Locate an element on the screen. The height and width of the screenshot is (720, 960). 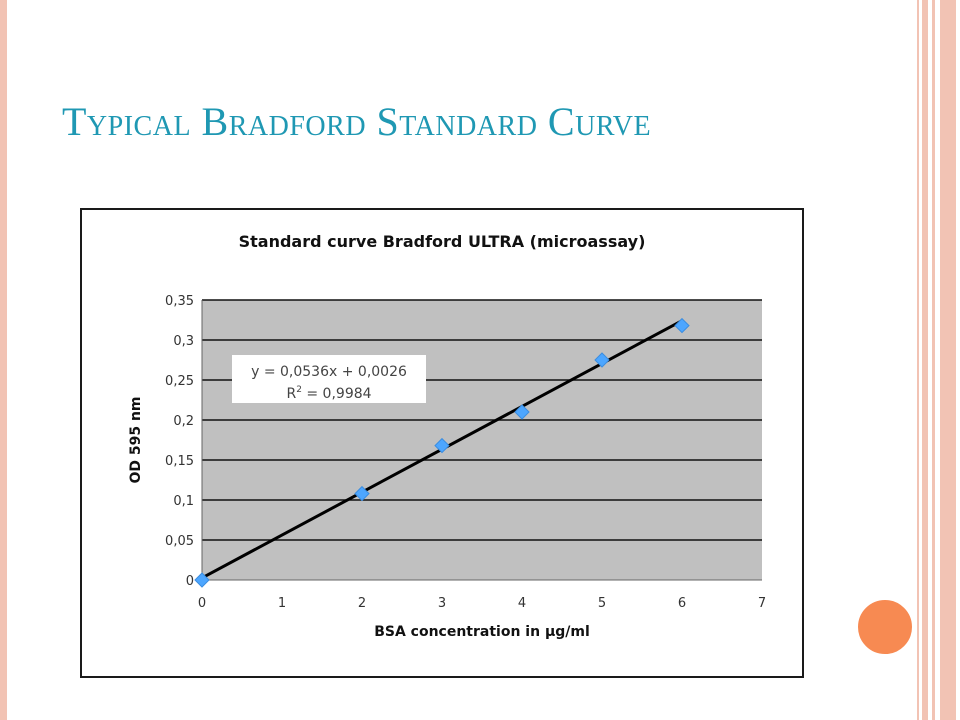
x-tick-label: 2 is located at coordinates (362, 603).